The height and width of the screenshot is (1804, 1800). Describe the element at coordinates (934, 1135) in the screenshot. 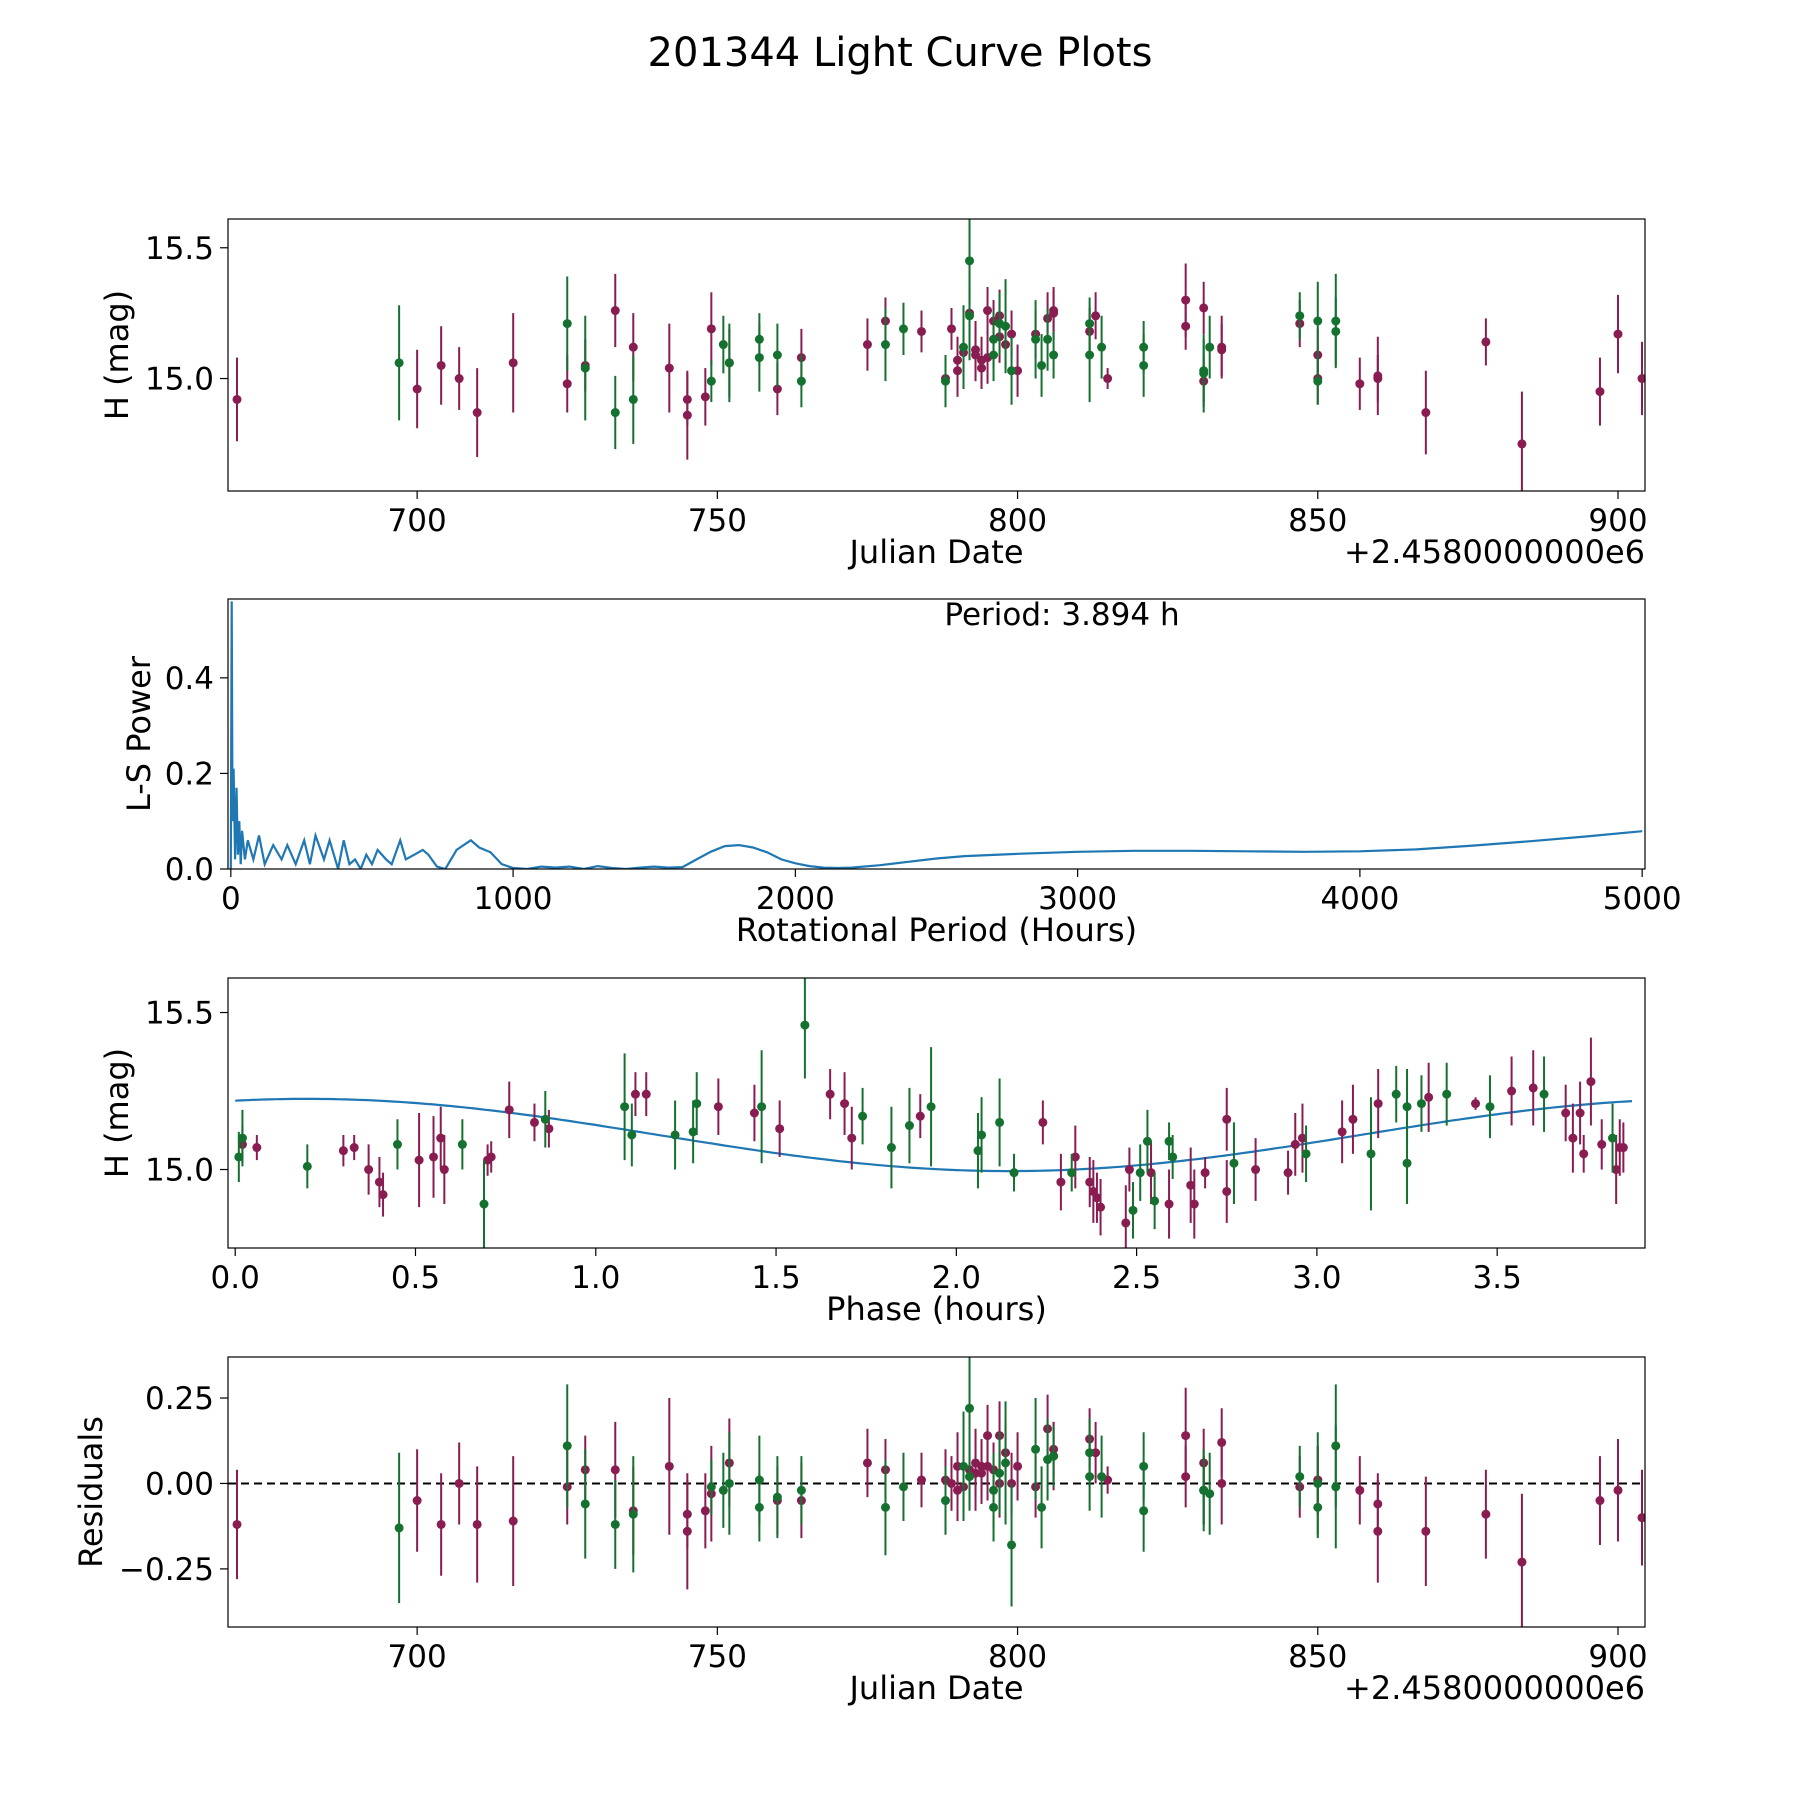

I see `model-curve` at that location.